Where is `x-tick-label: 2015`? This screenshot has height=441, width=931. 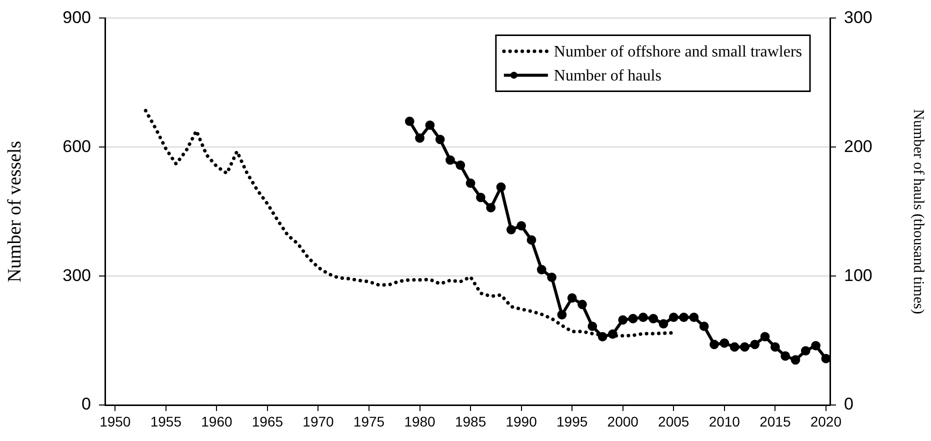 x-tick-label: 2015 is located at coordinates (775, 421).